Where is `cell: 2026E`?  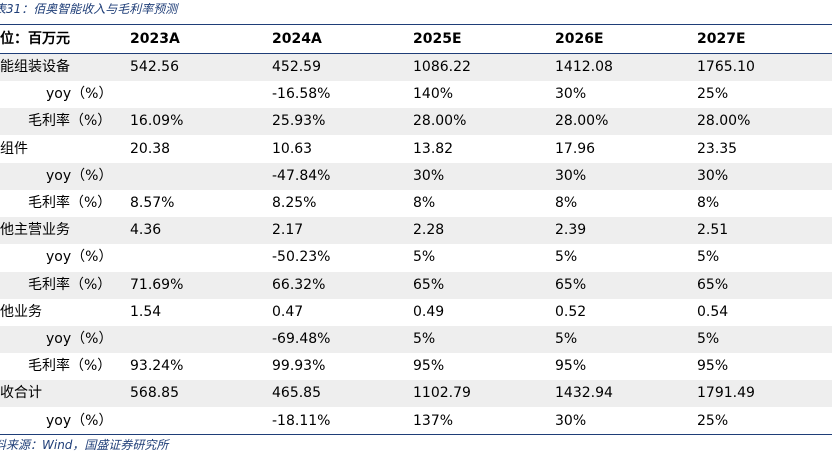
cell: 2026E is located at coordinates (579, 39).